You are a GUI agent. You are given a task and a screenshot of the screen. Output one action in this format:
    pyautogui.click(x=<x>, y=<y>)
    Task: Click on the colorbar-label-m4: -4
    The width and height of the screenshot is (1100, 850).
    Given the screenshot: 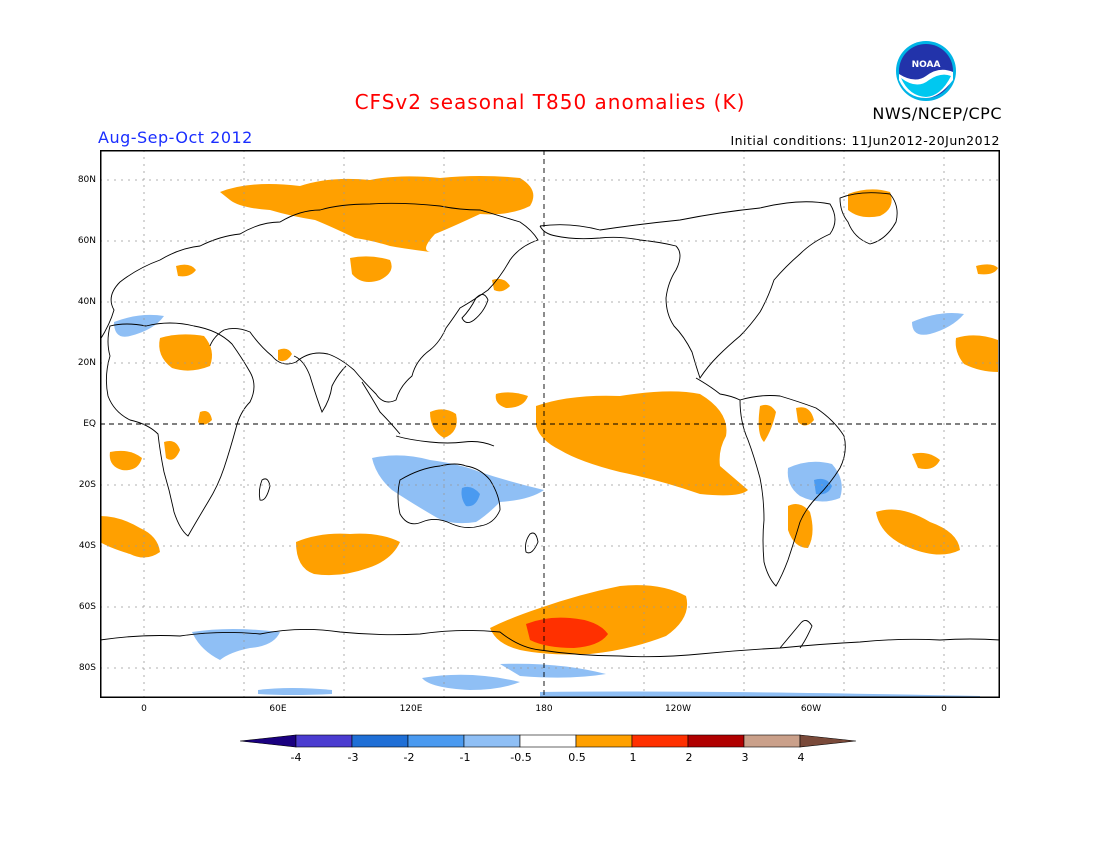 What is the action you would take?
    pyautogui.click(x=296, y=757)
    